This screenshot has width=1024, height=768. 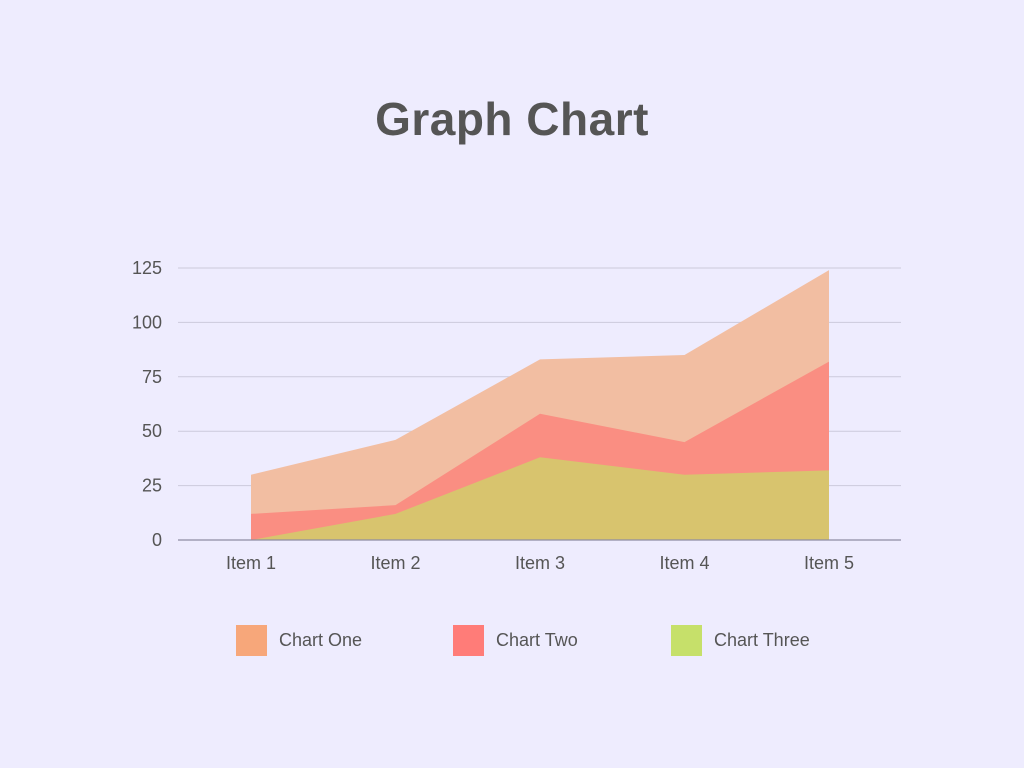 I want to click on y-tick-label: 50, so click(x=152, y=431).